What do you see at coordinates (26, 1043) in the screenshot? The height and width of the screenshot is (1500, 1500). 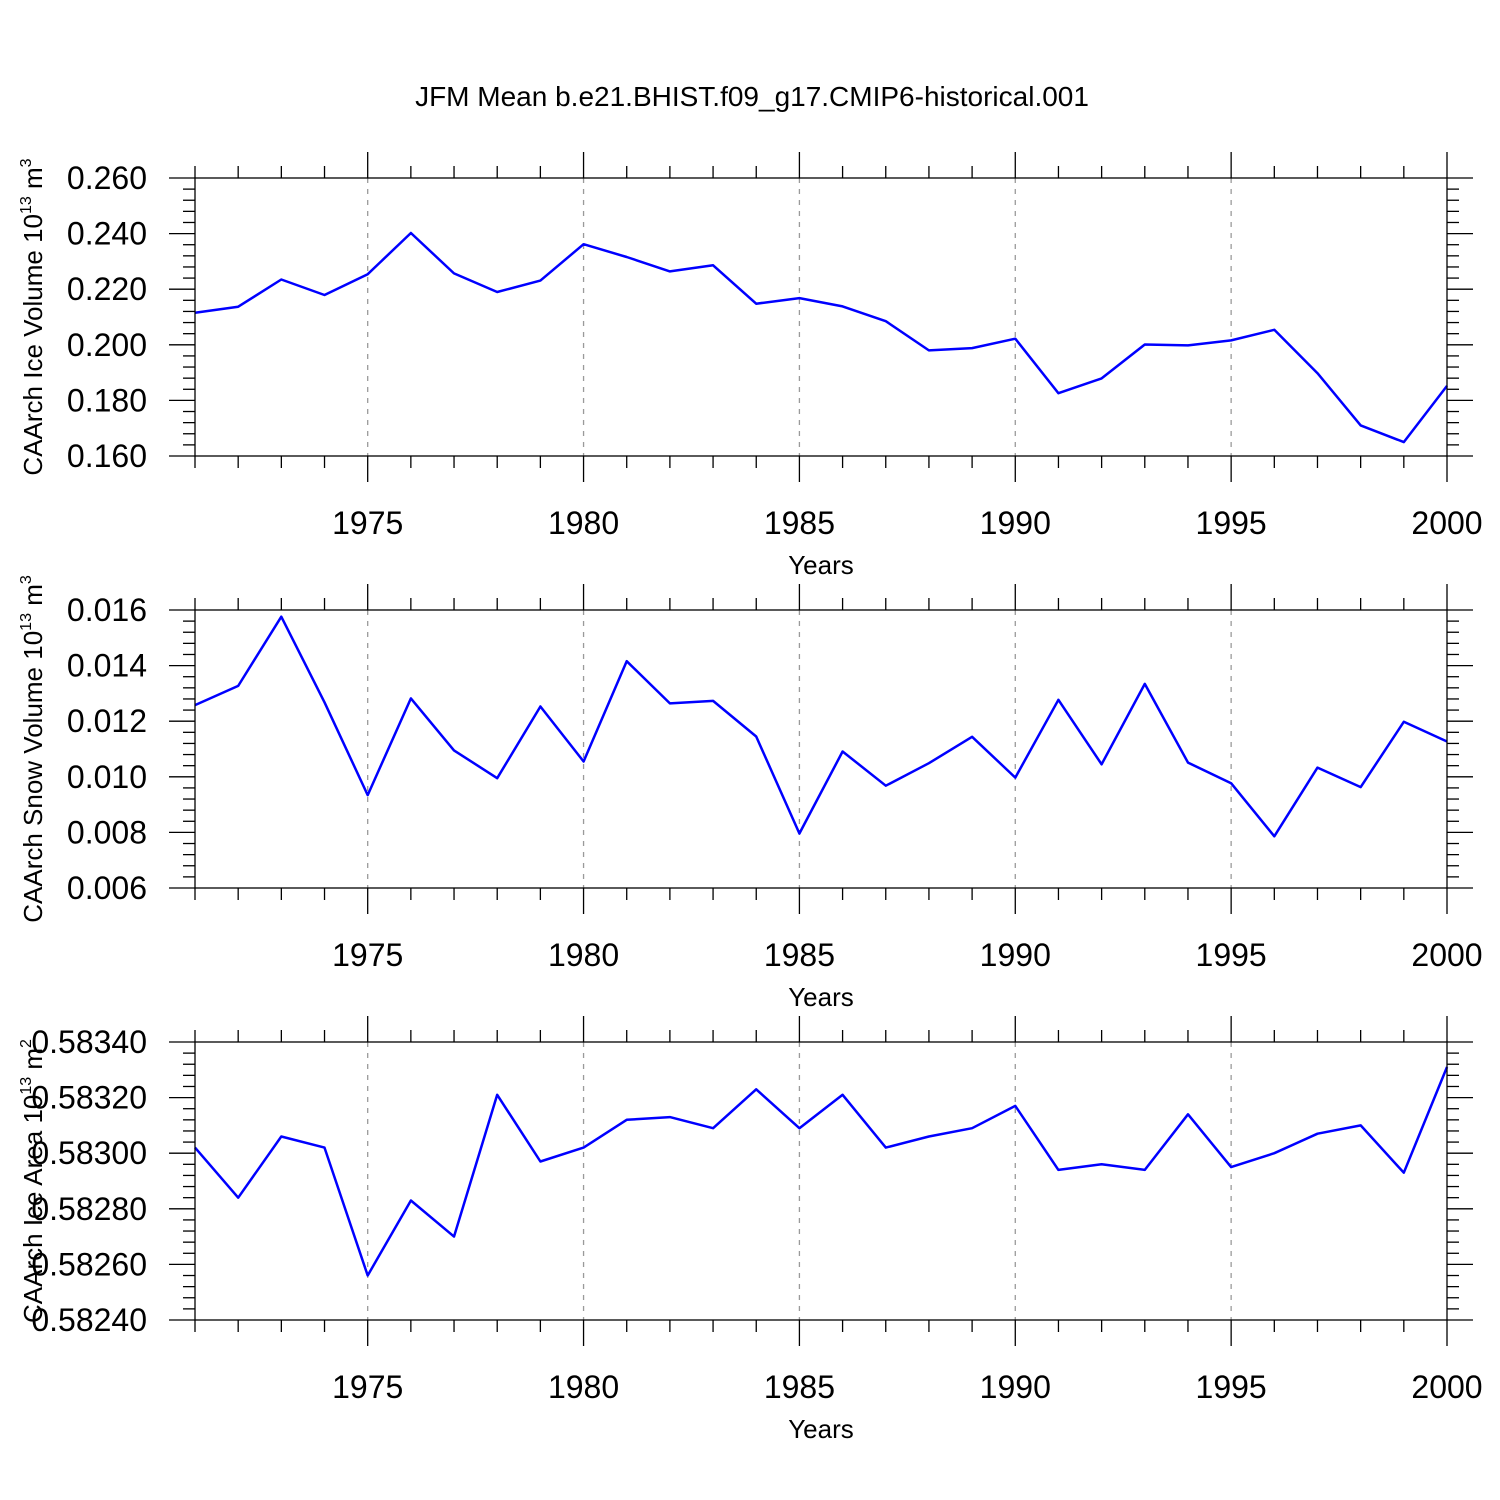 I see `y-label-unit-exponent: 2` at bounding box center [26, 1043].